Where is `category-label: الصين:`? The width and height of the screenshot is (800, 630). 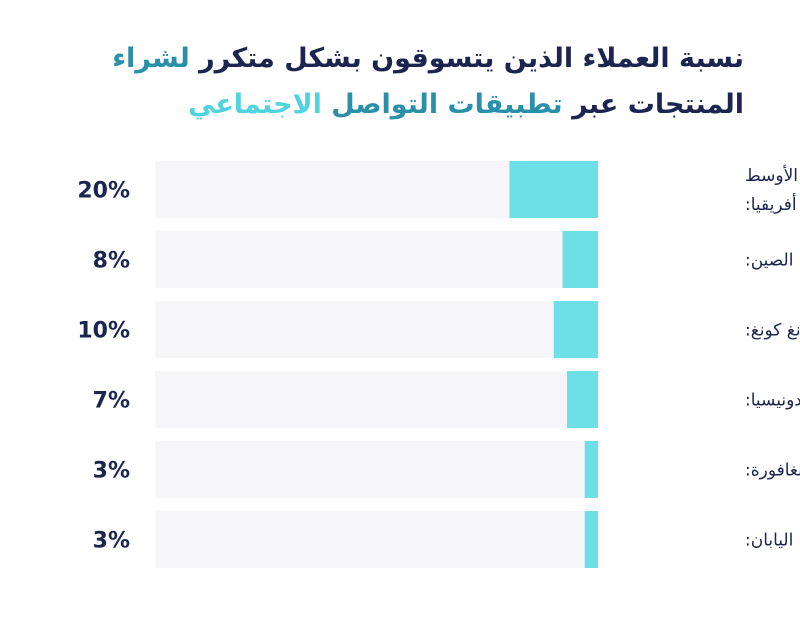
category-label: الصين: is located at coordinates (769, 261).